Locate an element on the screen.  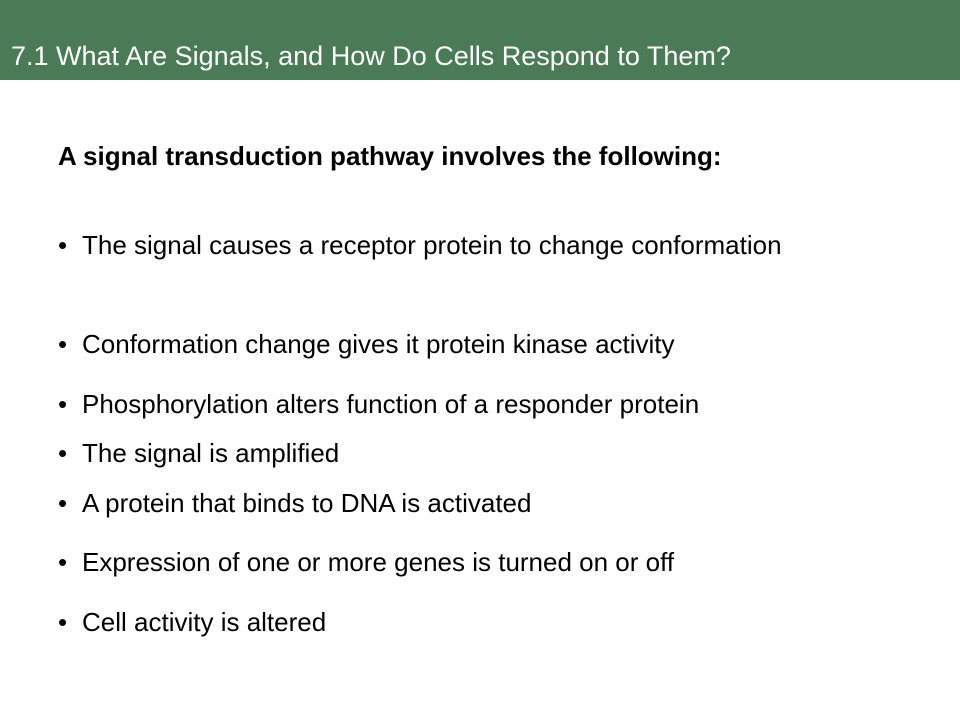
bullet-item: • The signal is amplified is located at coordinates (488, 453).